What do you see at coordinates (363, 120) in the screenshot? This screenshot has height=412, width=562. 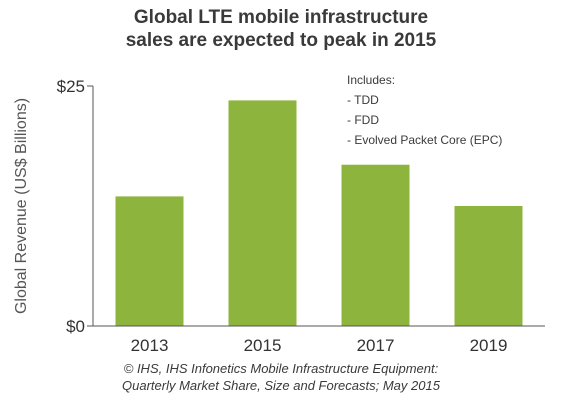 I see `includes-note-line-2: - FDD` at bounding box center [363, 120].